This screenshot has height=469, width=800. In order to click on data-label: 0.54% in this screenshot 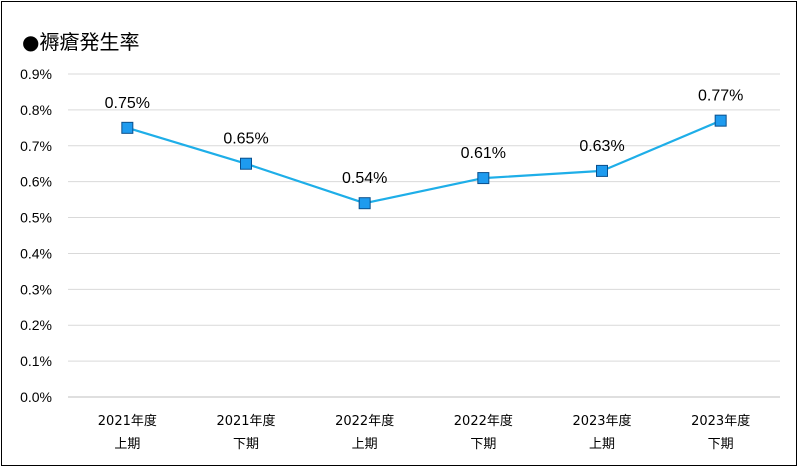, I will do `click(364, 178)`.